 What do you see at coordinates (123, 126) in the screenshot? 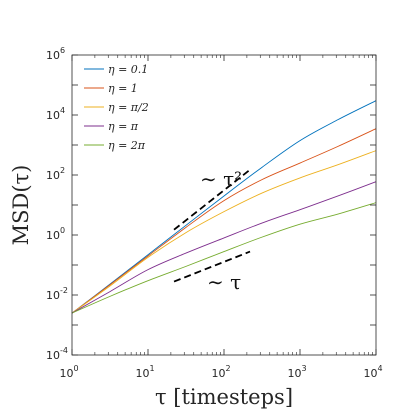
I see `legend-label-3: η = π` at bounding box center [123, 126].